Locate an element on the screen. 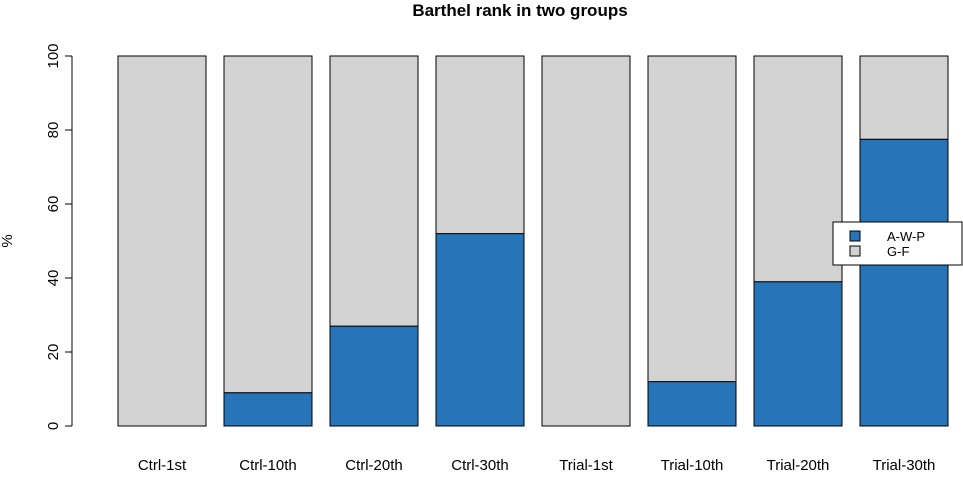 The width and height of the screenshot is (963, 478). y-tick-label: 80 is located at coordinates (53, 130).